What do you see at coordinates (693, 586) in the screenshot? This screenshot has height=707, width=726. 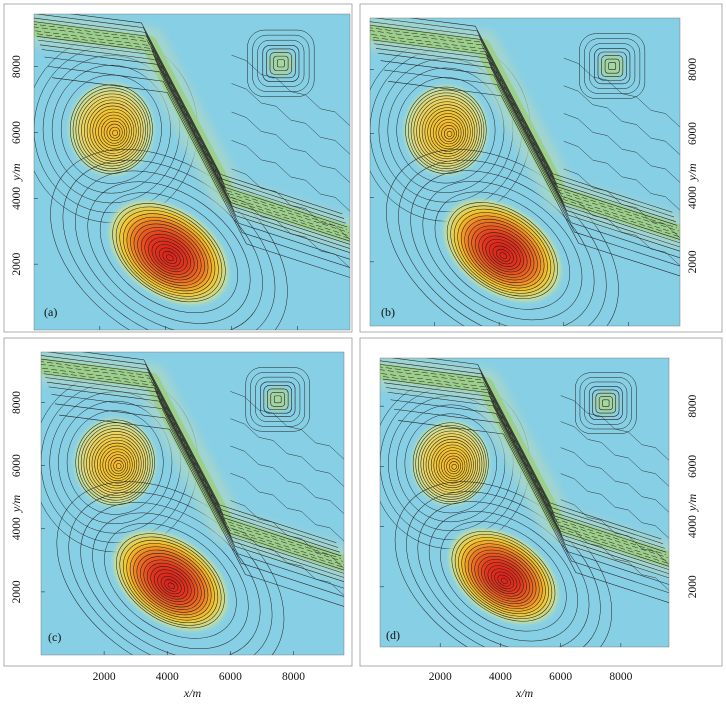 I see `y-tick-label: 2000` at bounding box center [693, 586].